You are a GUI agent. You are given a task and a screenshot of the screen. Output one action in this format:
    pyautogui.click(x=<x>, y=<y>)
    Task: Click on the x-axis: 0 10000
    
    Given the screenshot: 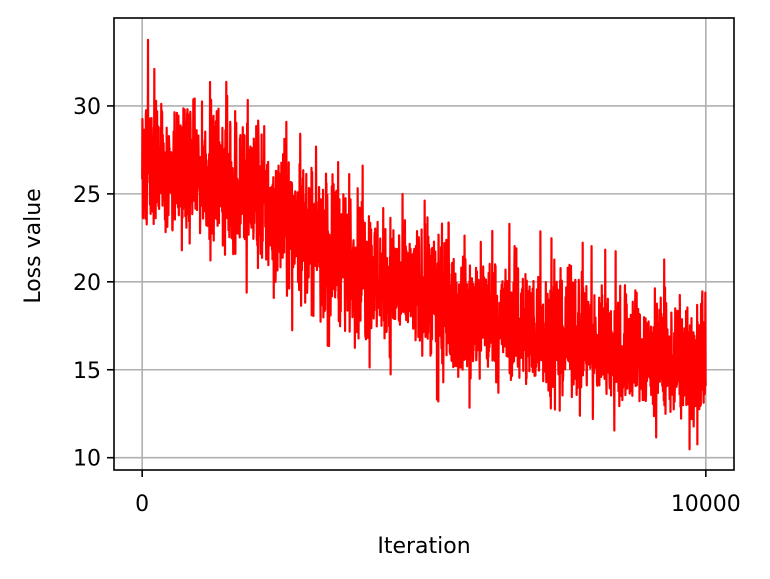 What is the action you would take?
    pyautogui.click(x=438, y=493)
    